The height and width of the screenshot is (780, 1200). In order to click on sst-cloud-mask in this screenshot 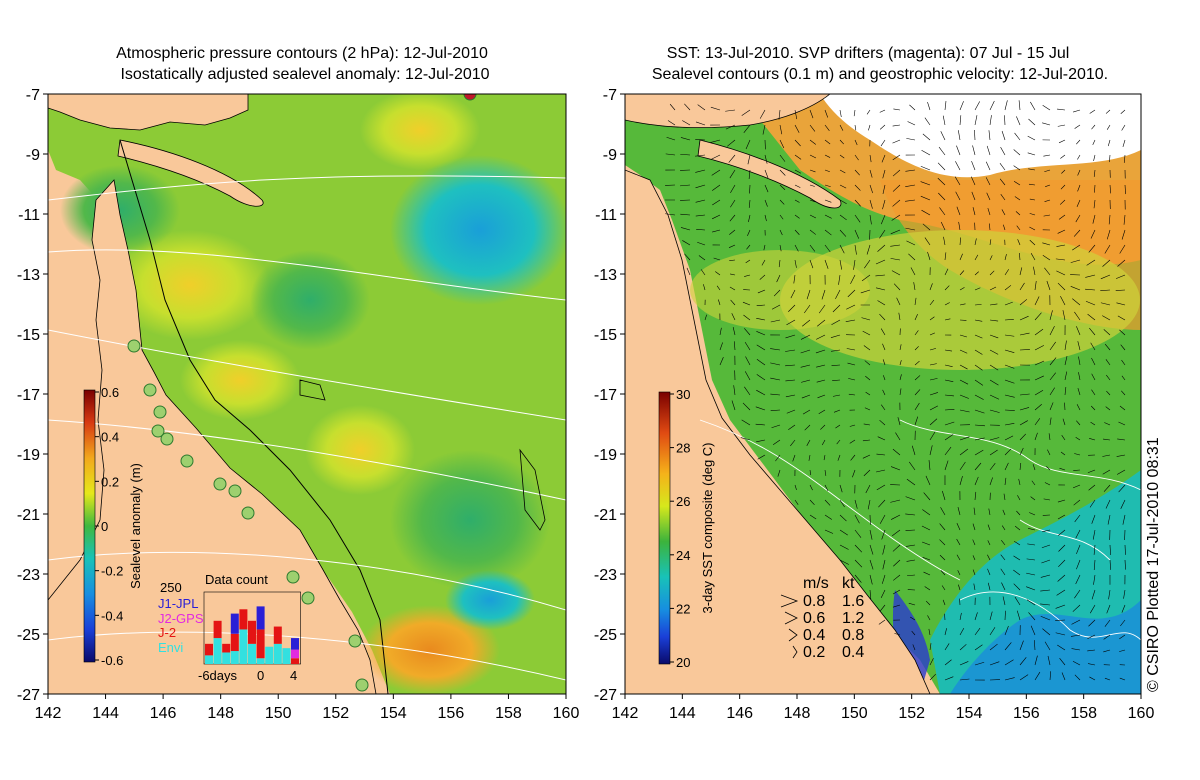, I will do `click(980, 136)`.